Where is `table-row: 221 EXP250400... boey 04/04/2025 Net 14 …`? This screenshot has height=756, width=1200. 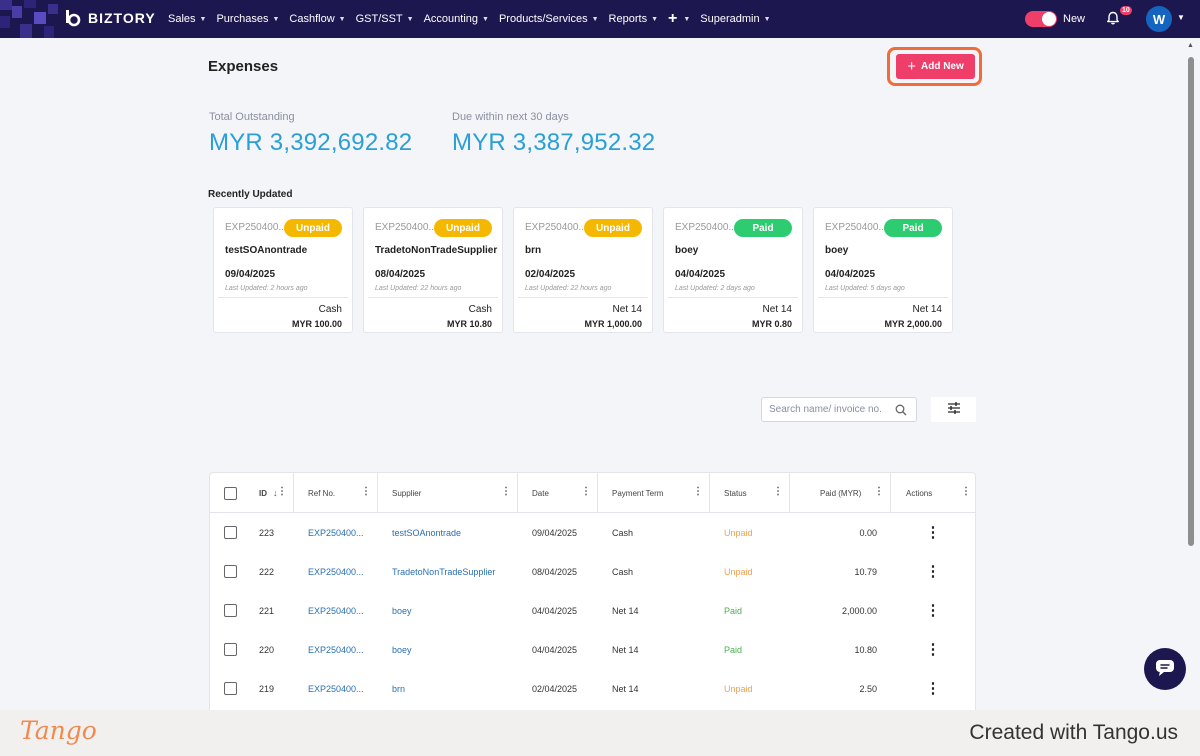
table-row: 221 EXP250400... boey 04/04/2025 Net 14 … is located at coordinates (592, 610).